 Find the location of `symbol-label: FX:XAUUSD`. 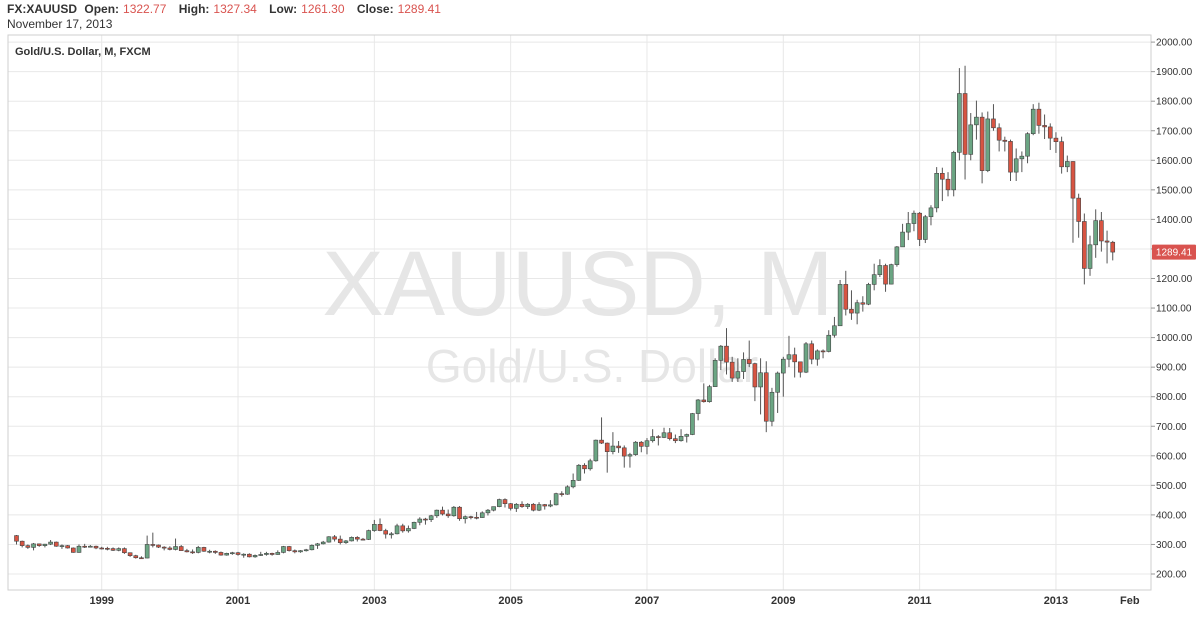

symbol-label: FX:XAUUSD is located at coordinates (42, 9).